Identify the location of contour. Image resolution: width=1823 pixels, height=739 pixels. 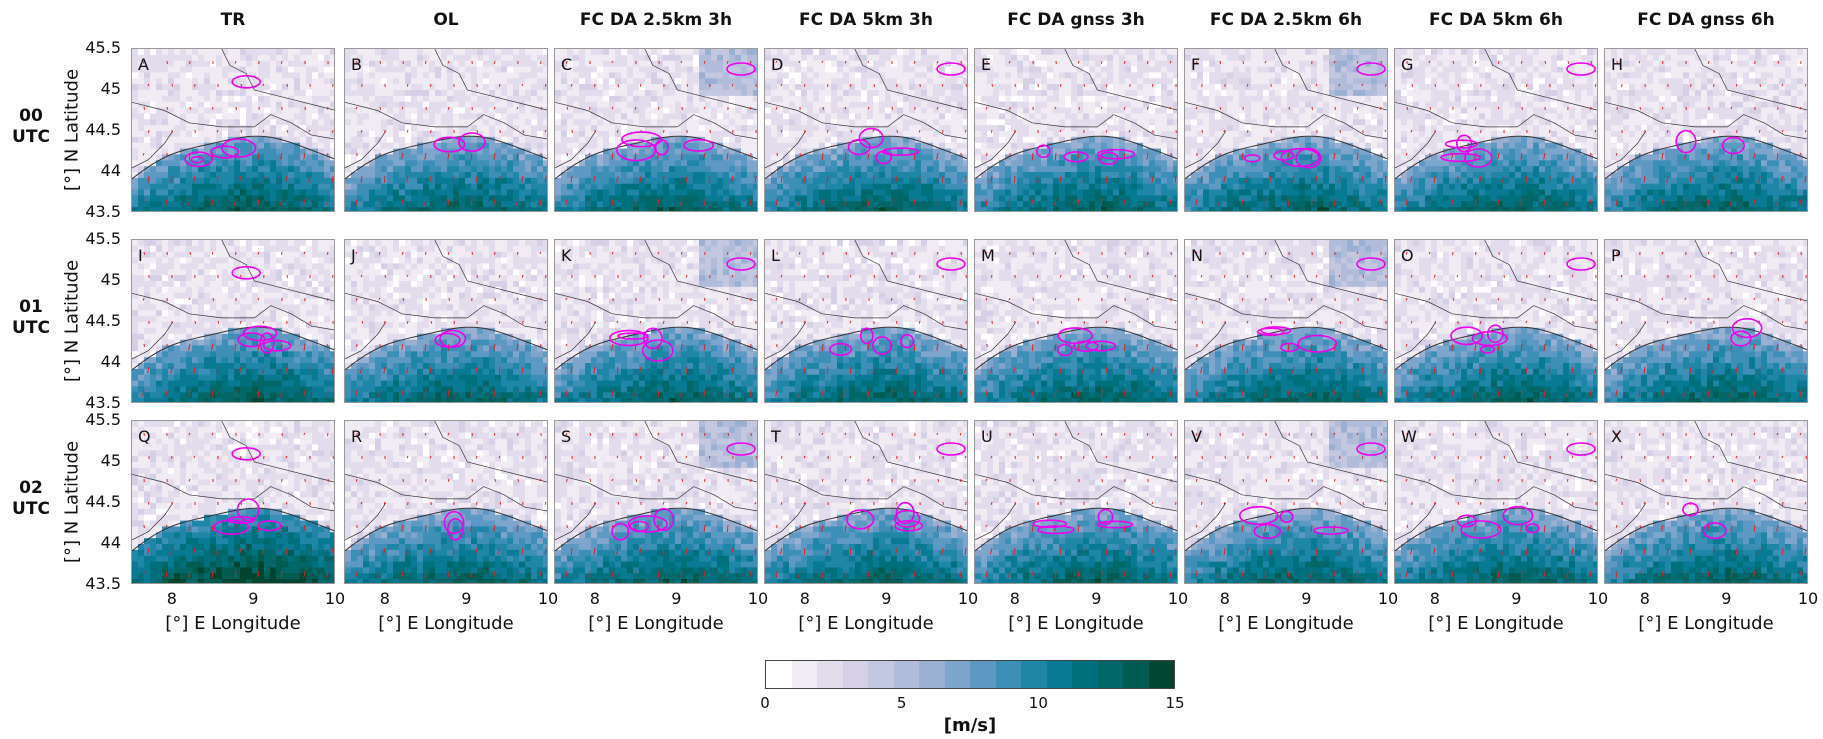
(246, 81).